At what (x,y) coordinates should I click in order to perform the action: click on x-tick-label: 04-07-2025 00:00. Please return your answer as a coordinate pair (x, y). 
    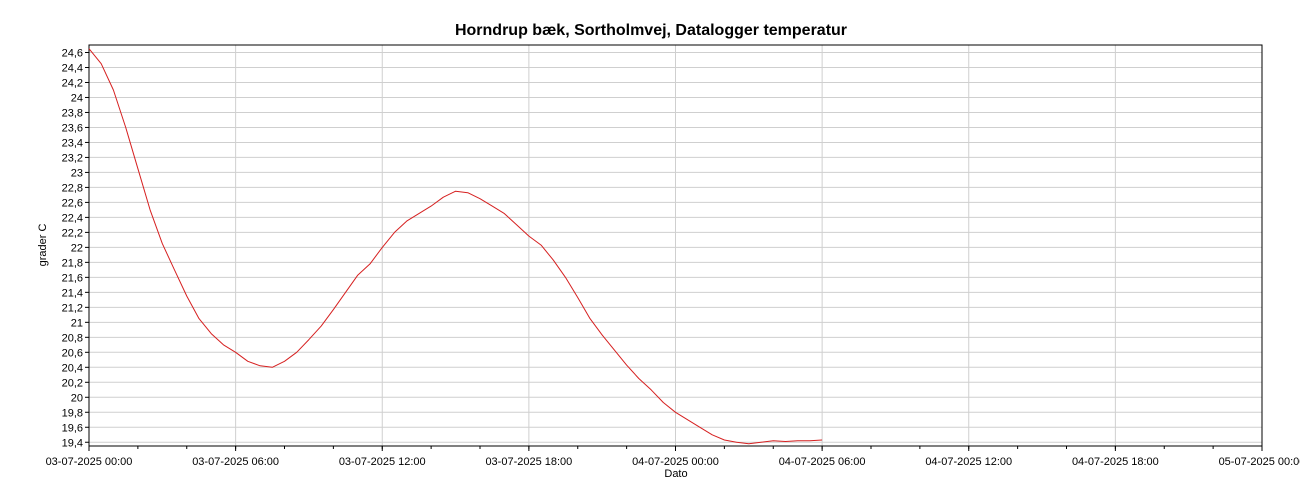
    Looking at the image, I should click on (675, 462).